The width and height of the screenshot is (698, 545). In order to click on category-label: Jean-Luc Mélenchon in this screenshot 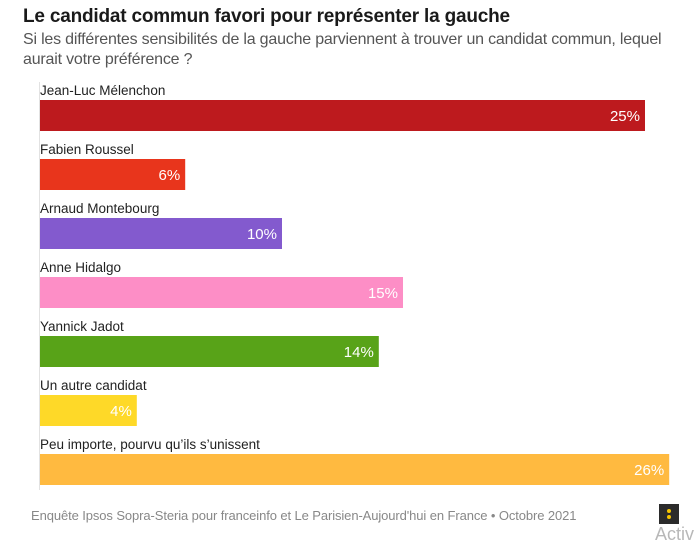, I will do `click(102, 90)`.